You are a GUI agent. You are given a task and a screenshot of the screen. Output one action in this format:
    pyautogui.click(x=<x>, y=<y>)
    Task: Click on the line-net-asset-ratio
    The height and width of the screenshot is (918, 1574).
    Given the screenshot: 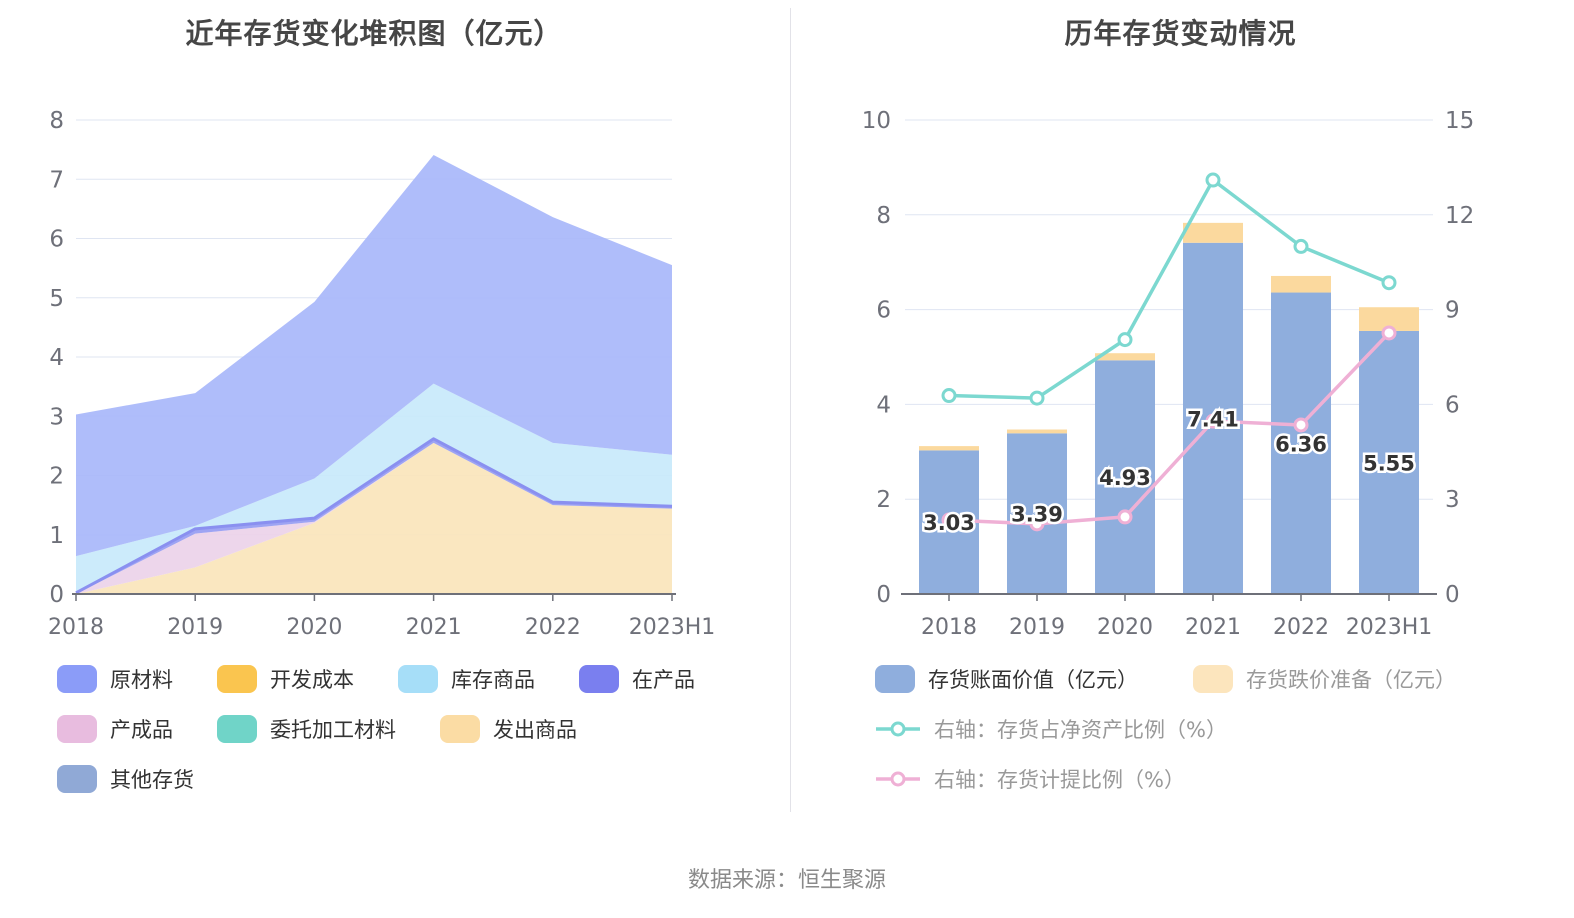 What is the action you would take?
    pyautogui.click(x=1169, y=289)
    